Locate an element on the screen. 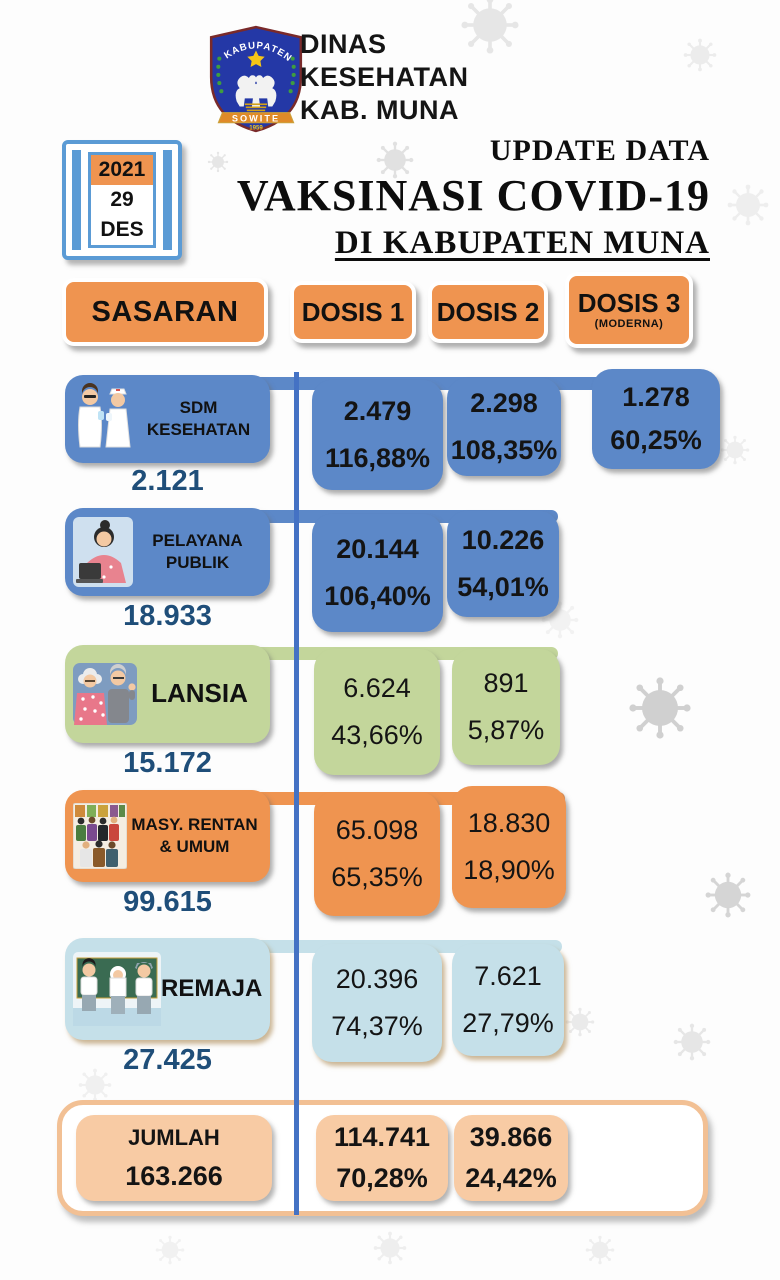 The width and height of the screenshot is (780, 1280). dose-count: 114.741 is located at coordinates (382, 1137).